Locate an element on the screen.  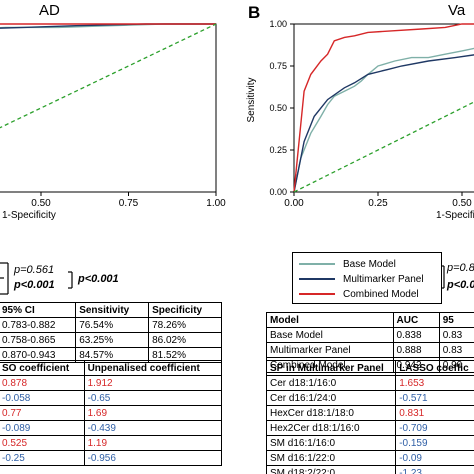
legend-item: Multimarker Panel is located at coordinates (361, 279).